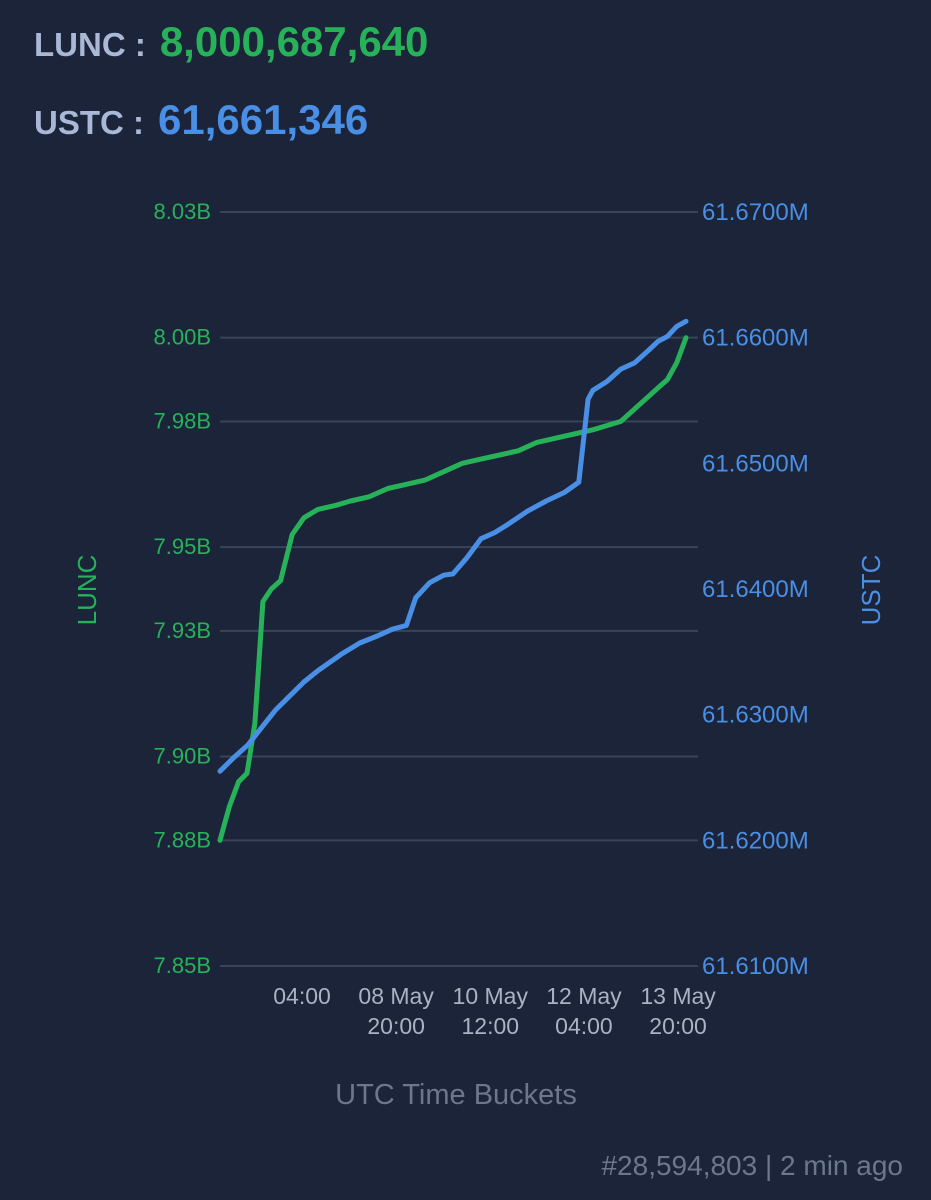 The width and height of the screenshot is (931, 1200). Describe the element at coordinates (183, 965) in the screenshot. I see `left-tick-label: 7.85B` at that location.